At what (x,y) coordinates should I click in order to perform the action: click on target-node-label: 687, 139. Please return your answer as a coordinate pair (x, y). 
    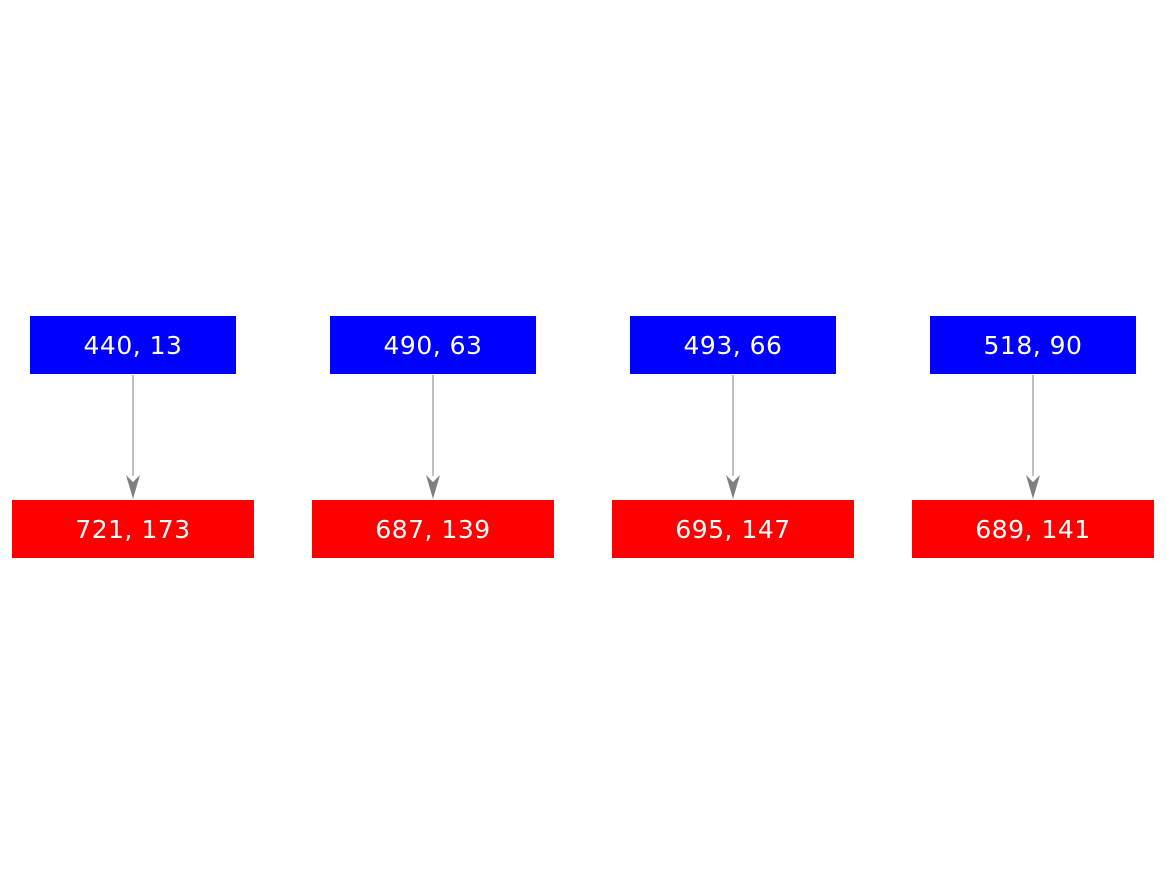
    Looking at the image, I should click on (433, 529).